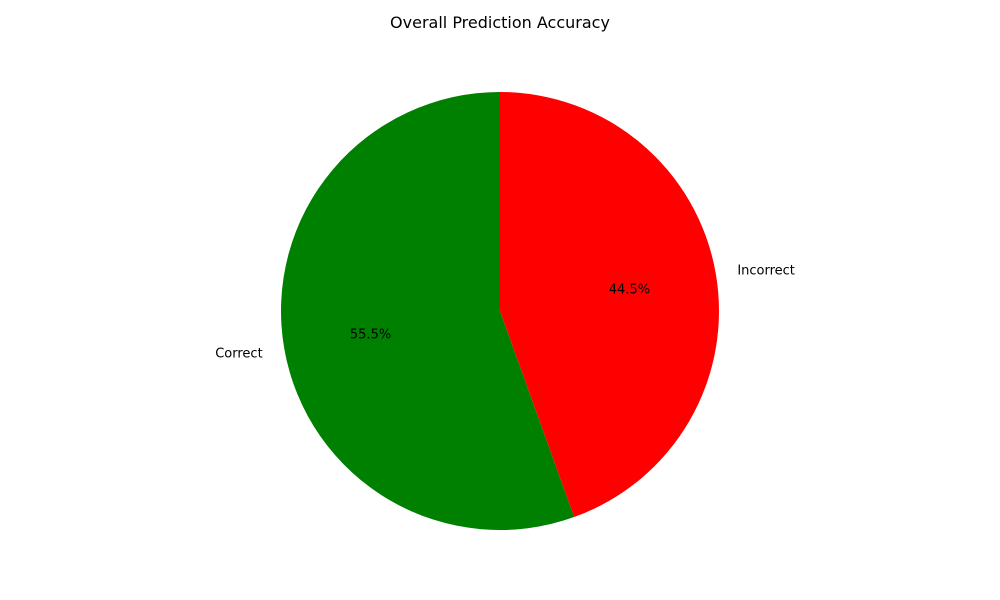  What do you see at coordinates (629, 289) in the screenshot?
I see `slice-percent-incorrect: 44.5%` at bounding box center [629, 289].